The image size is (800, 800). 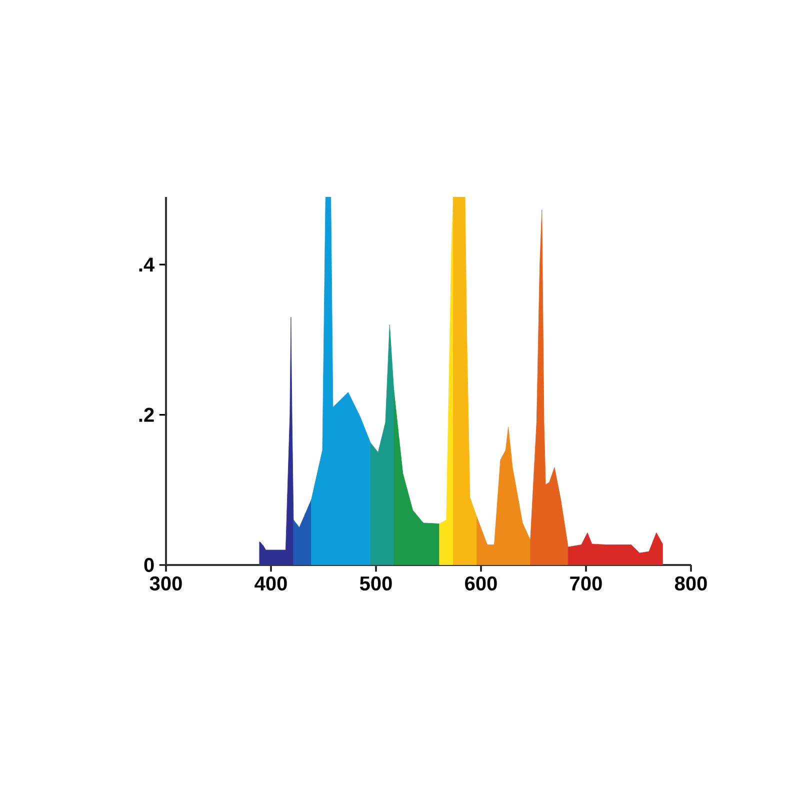 What do you see at coordinates (147, 265) in the screenshot?
I see `y-tick-label: .4` at bounding box center [147, 265].